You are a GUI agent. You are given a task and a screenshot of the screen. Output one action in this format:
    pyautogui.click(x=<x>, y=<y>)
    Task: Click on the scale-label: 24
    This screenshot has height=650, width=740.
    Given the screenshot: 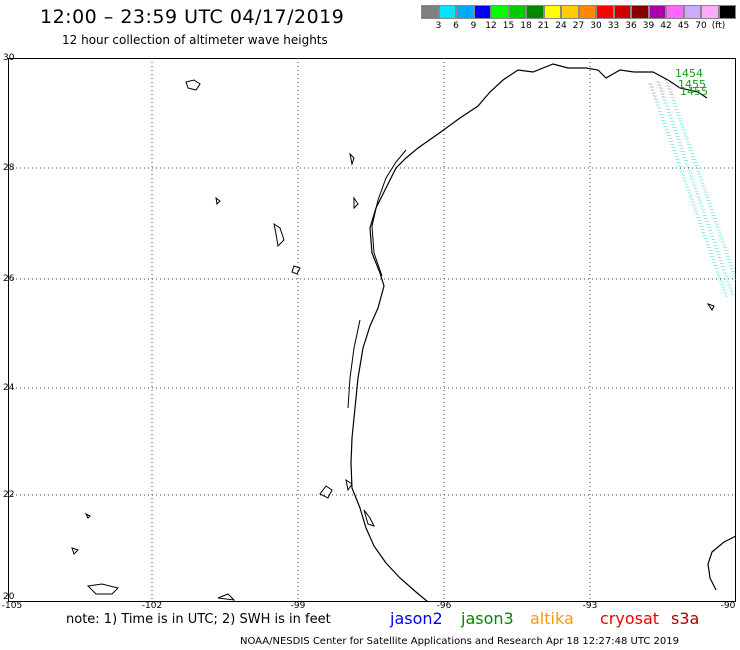 What is the action you would take?
    pyautogui.click(x=561, y=26)
    